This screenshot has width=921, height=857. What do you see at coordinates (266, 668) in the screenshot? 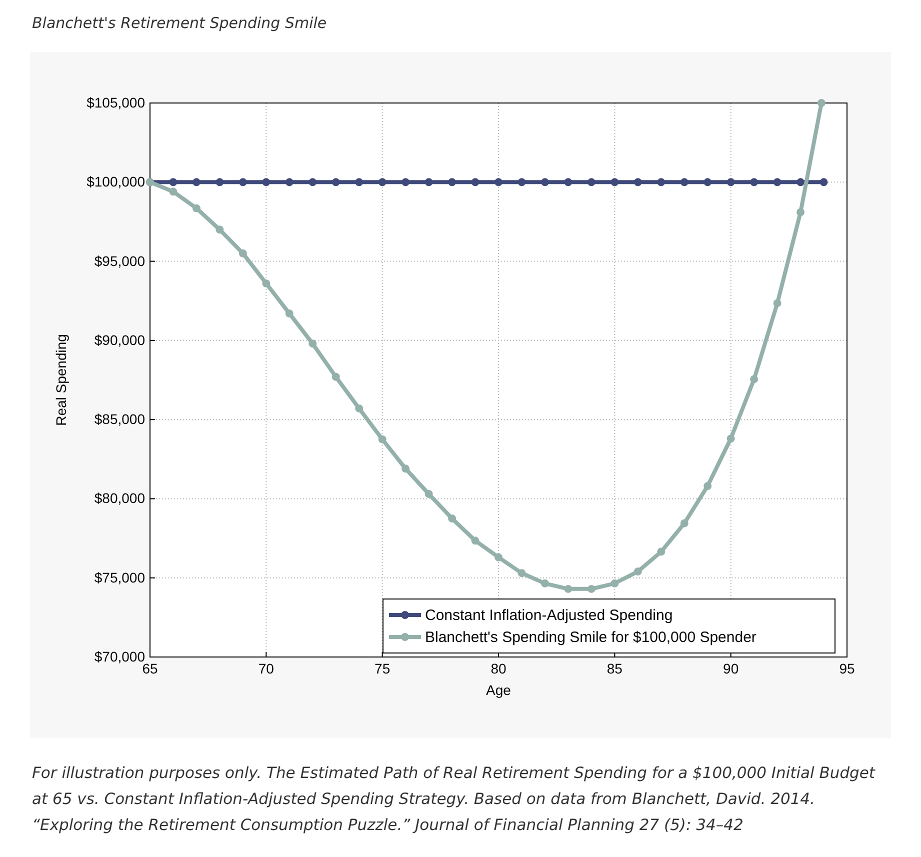
I see `x-tick-label: 70` at bounding box center [266, 668].